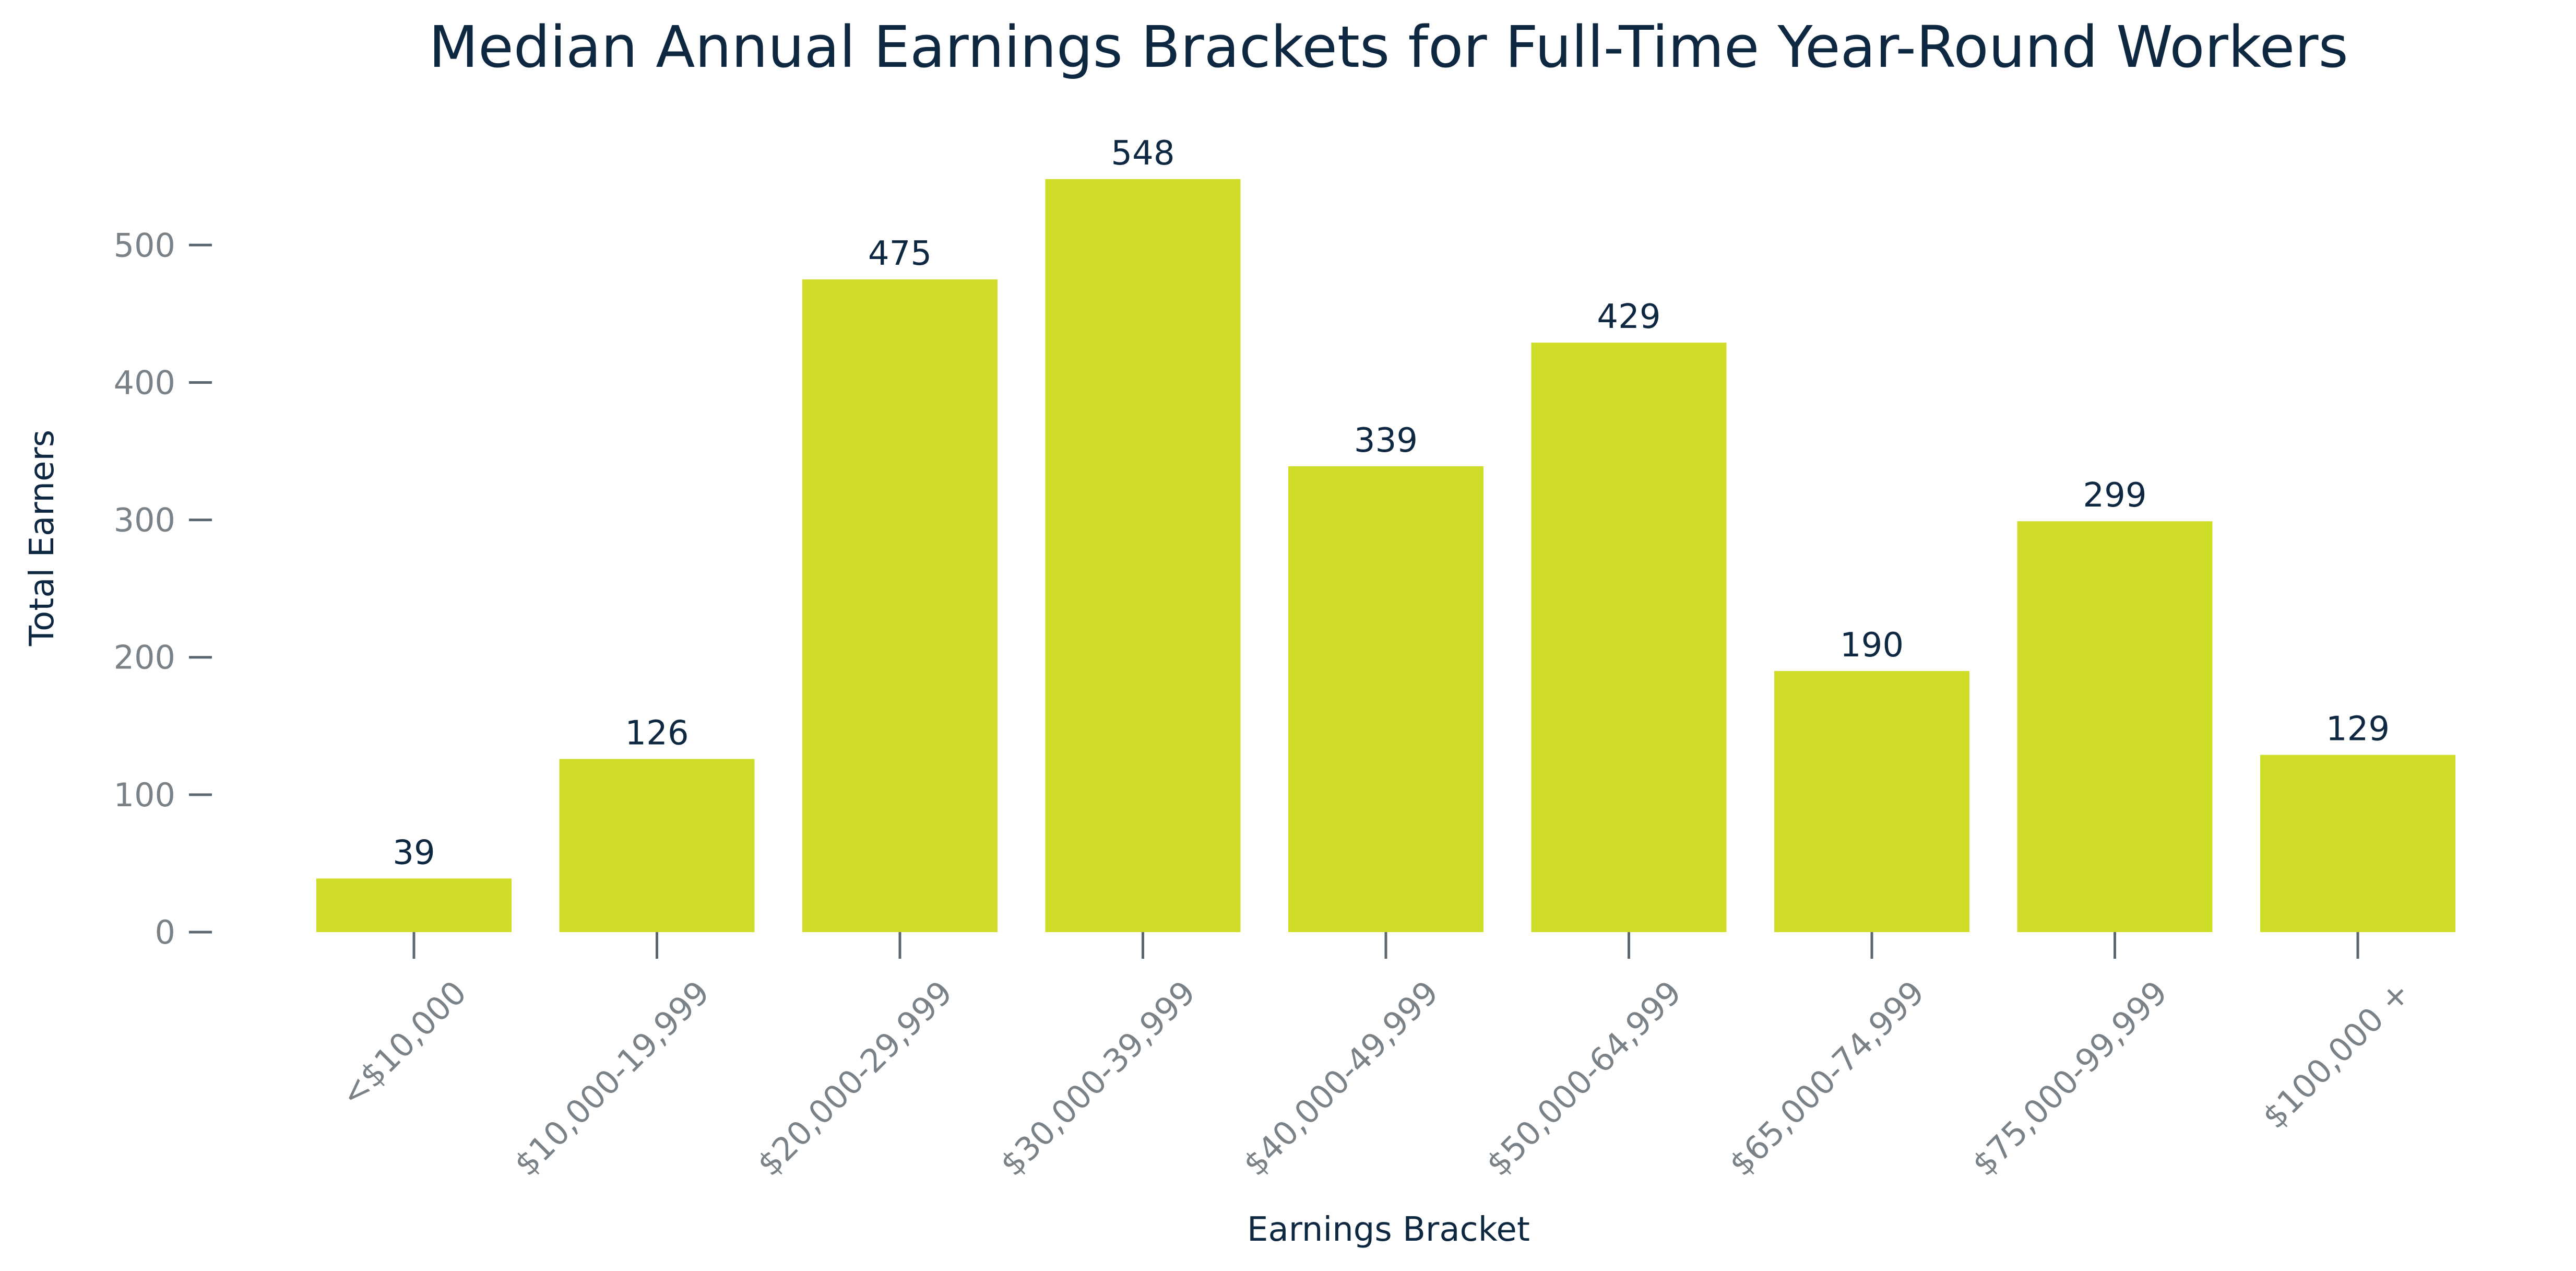  What do you see at coordinates (163, 588) in the screenshot?
I see `y-axis-ticks: 0 100 200 300 400 500` at bounding box center [163, 588].